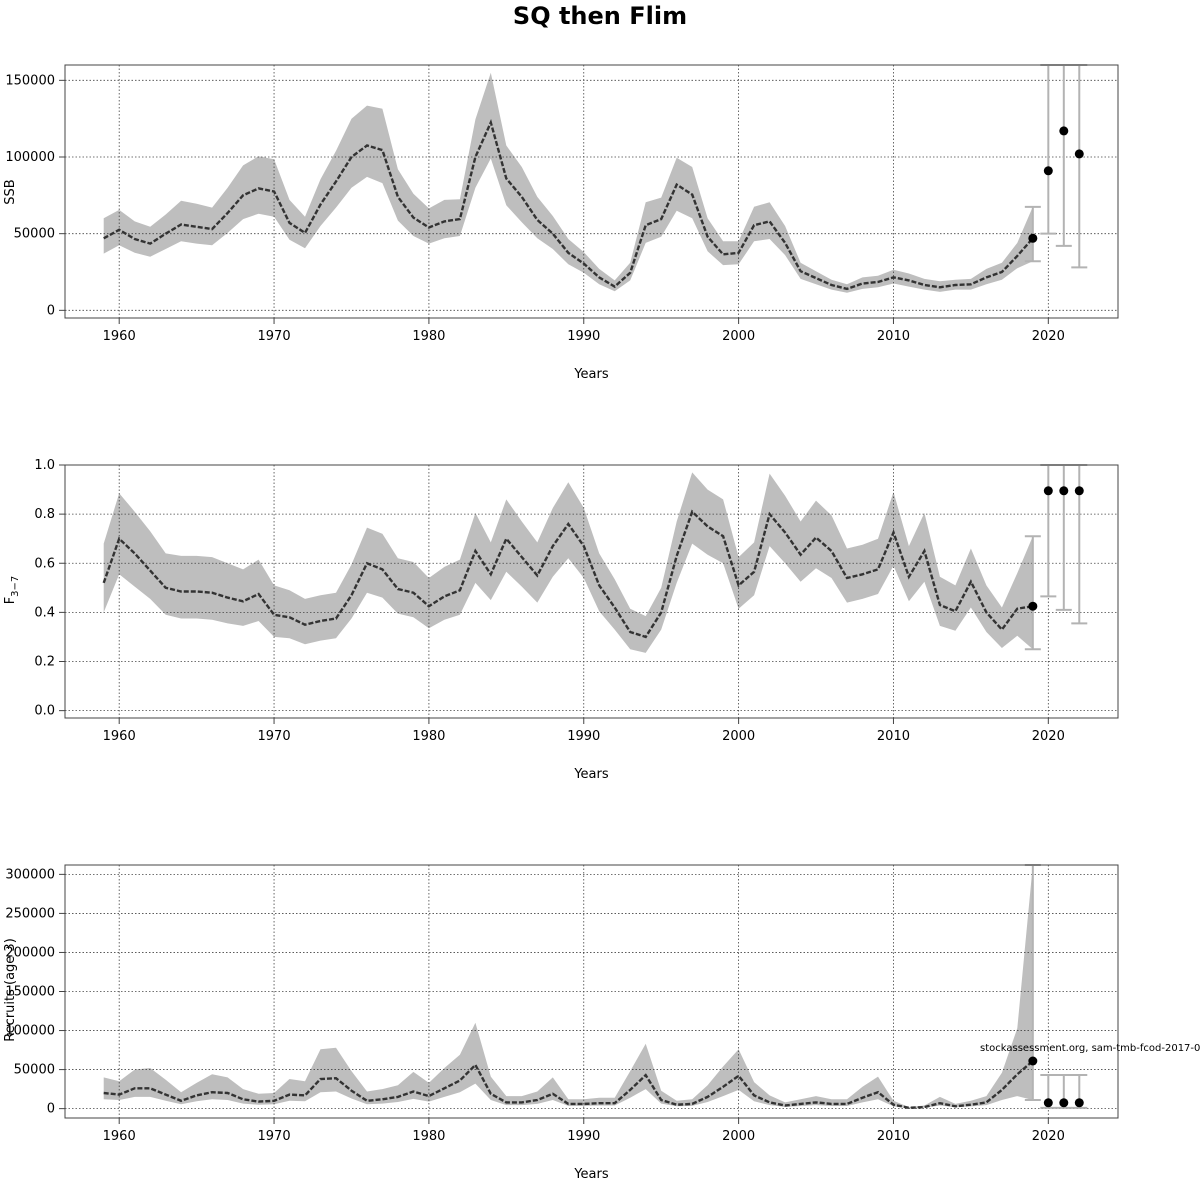  I want to click on y-tick-label: 1.0, so click(44, 465).